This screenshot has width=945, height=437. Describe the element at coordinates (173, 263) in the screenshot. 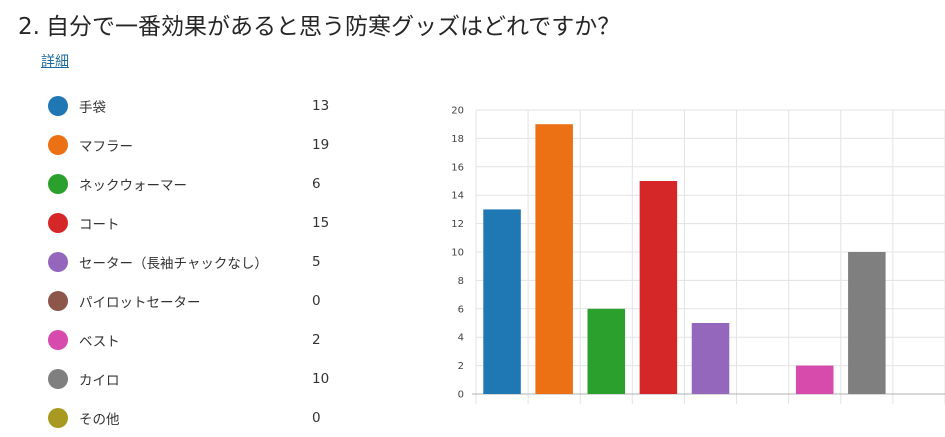

I see `legend-label: セーター（長袖チャックなし）` at that location.